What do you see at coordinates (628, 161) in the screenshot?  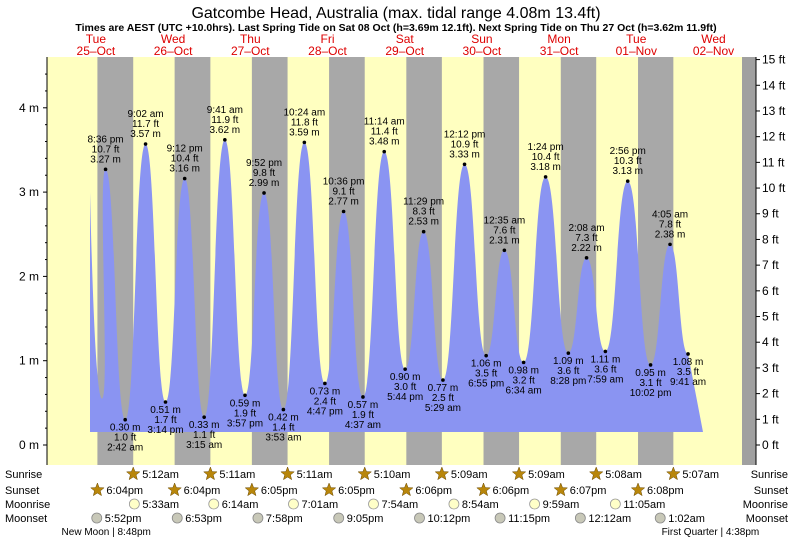 I see `tide-label-high: 10.3 ft` at bounding box center [628, 161].